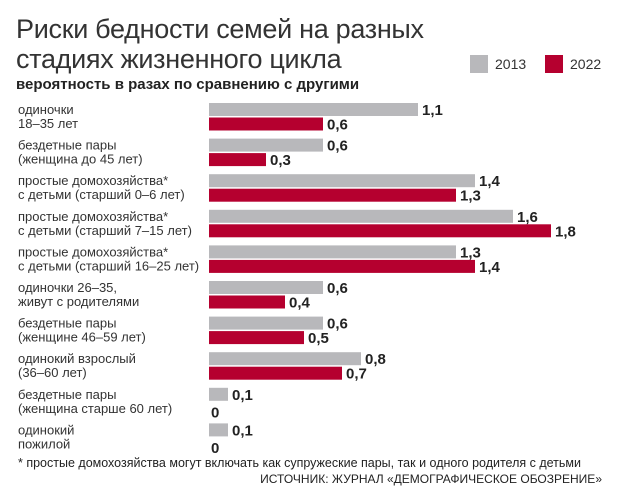 The height and width of the screenshot is (500, 618). I want to click on category-label: (женщина старше 60 лет), so click(95, 408).